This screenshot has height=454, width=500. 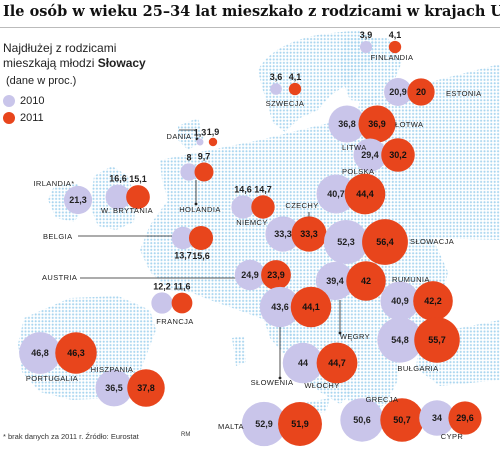 I want to click on subtitle-line2-prefix: mieszkają młodzi, so click(x=50, y=63).